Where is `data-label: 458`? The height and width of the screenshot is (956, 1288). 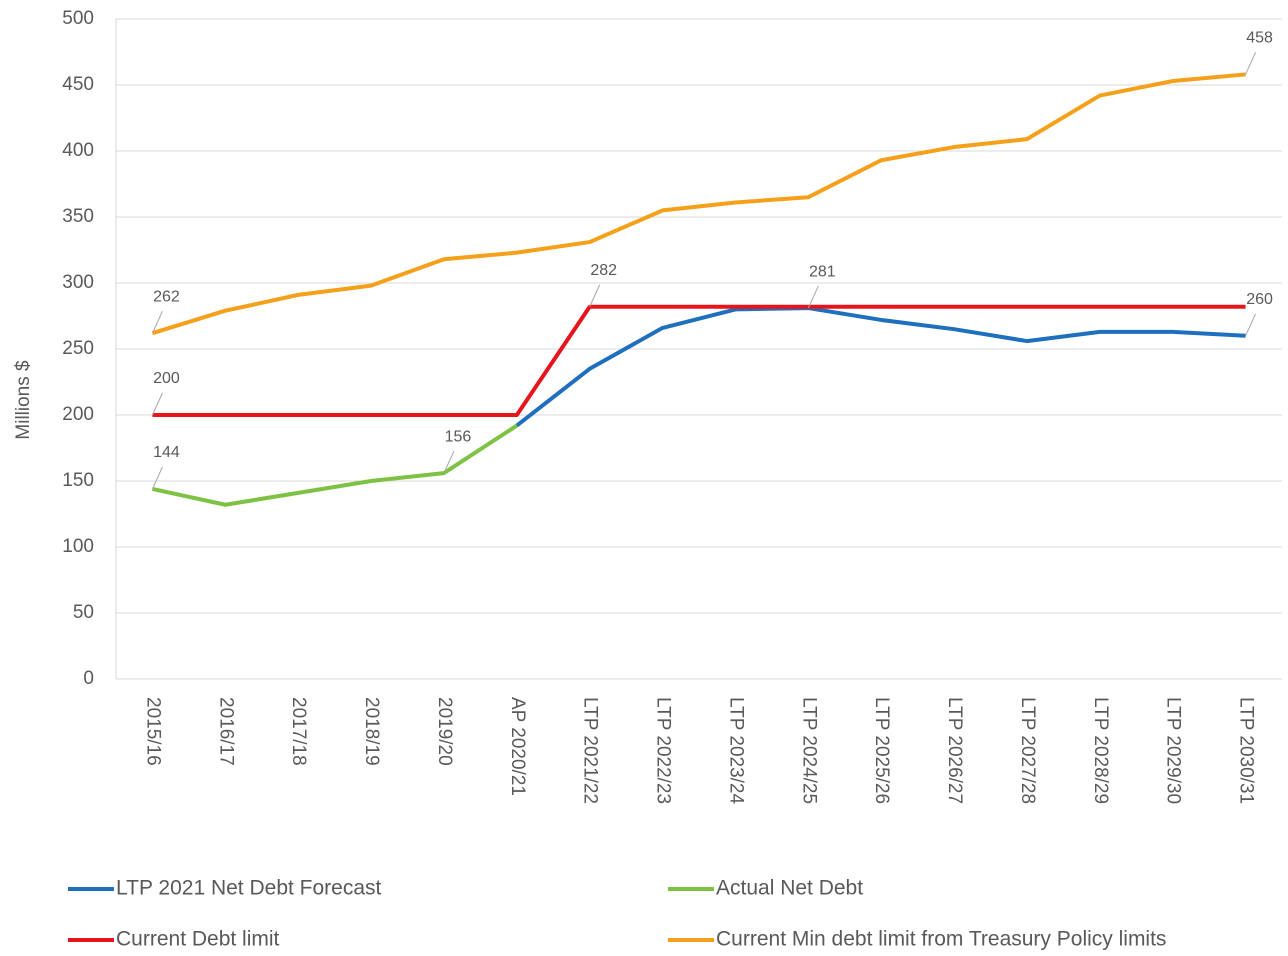
data-label: 458 is located at coordinates (1259, 38).